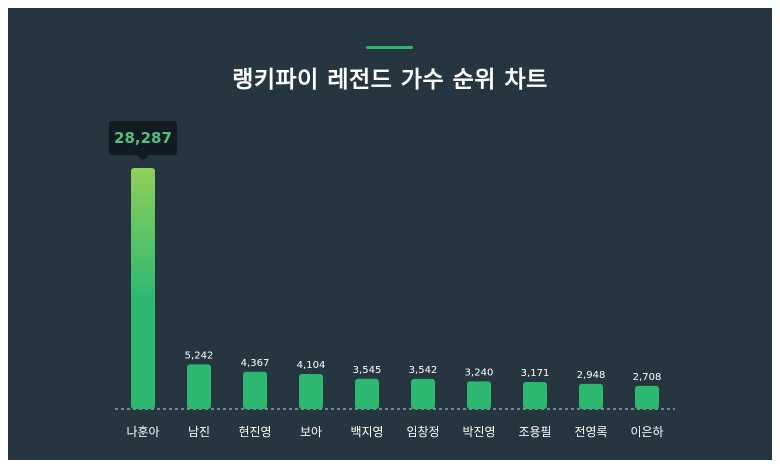 Image resolution: width=780 pixels, height=468 pixels. Describe the element at coordinates (390, 80) in the screenshot. I see `chart-title: 랭키파이 레전드 가수 순위 차트` at that location.